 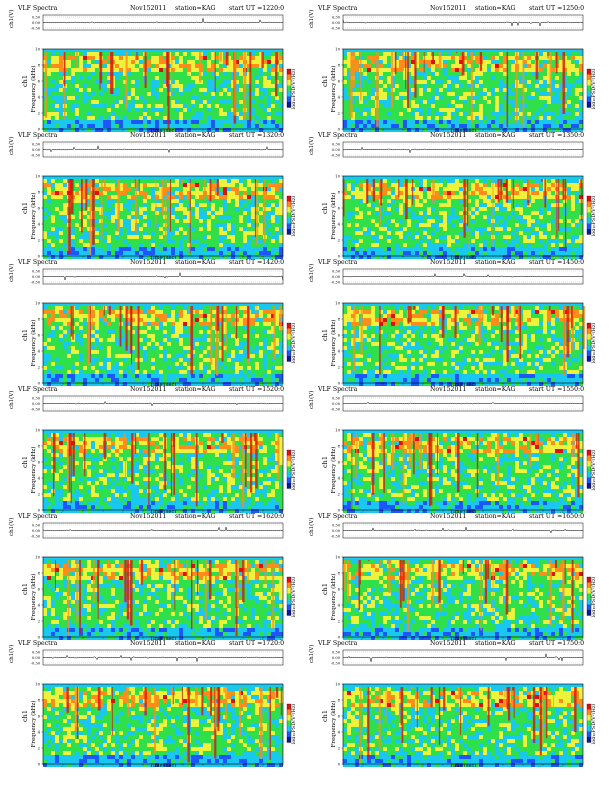 I want to click on x-tick-label: 80, so click(x=503, y=131).